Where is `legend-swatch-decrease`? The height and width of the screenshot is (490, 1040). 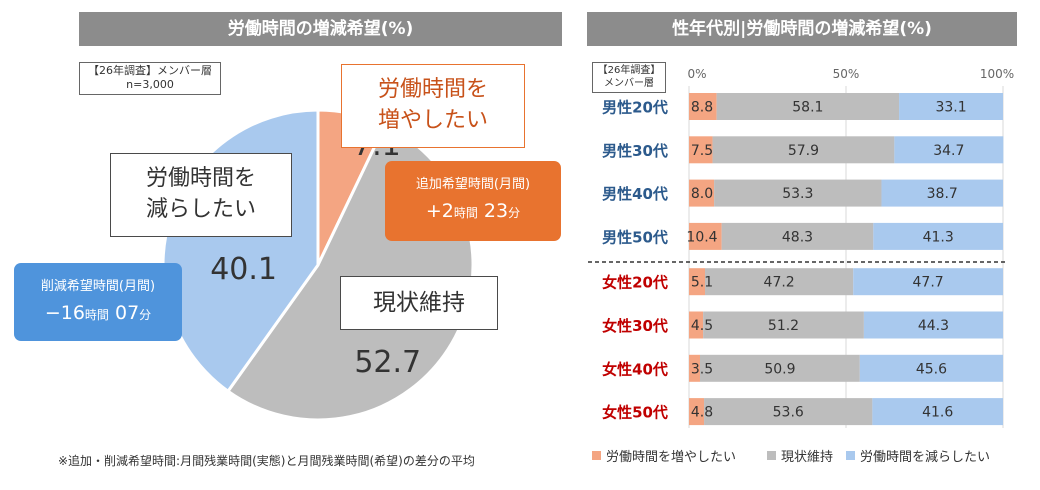
legend-swatch-decrease is located at coordinates (850, 455).